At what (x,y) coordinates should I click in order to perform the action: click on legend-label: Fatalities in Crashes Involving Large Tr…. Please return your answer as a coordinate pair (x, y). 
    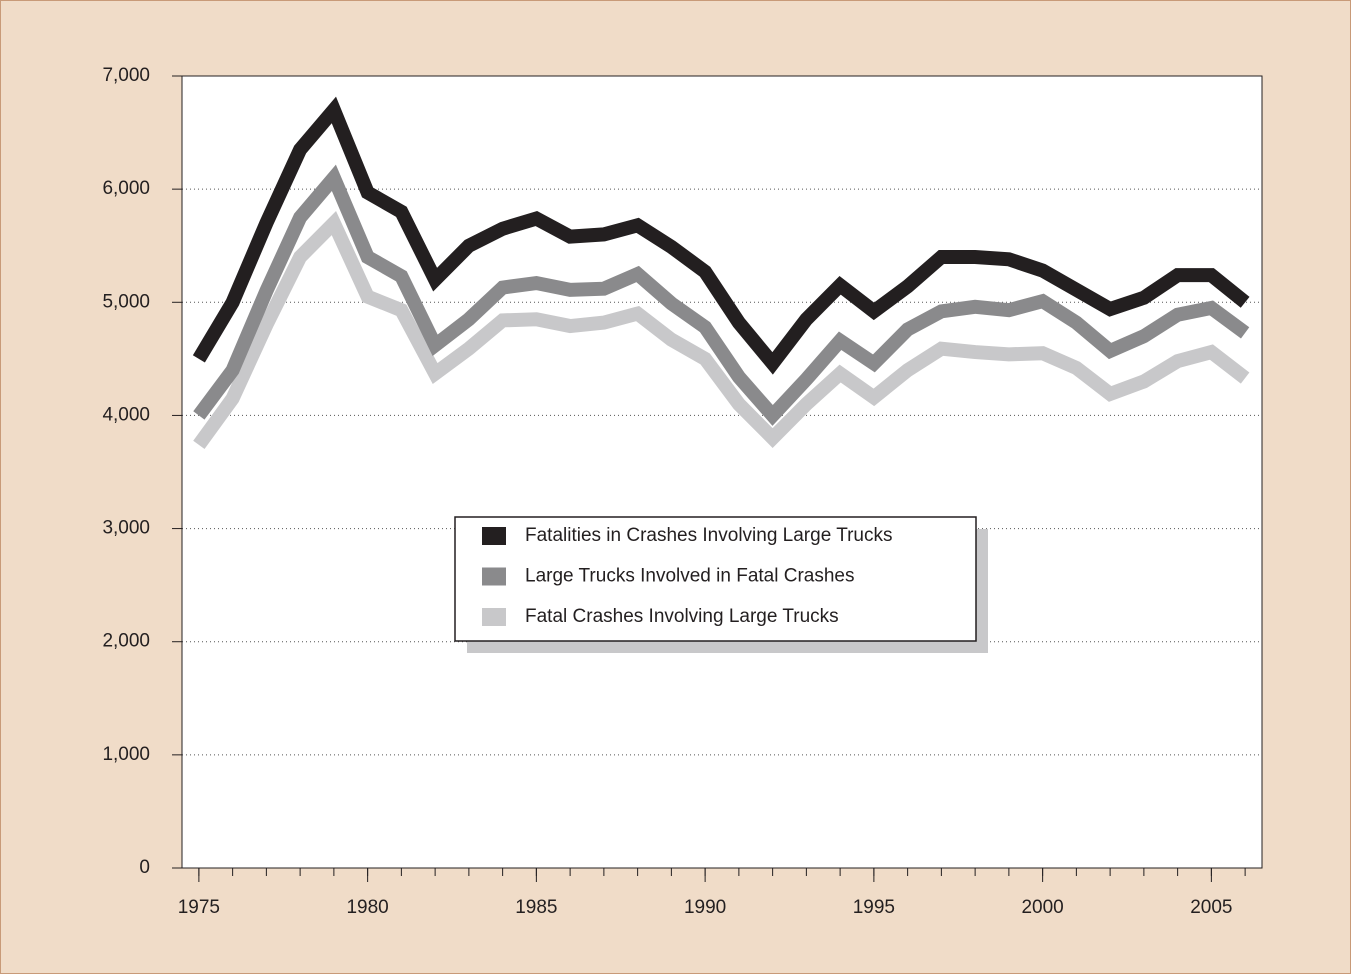
    Looking at the image, I should click on (709, 535).